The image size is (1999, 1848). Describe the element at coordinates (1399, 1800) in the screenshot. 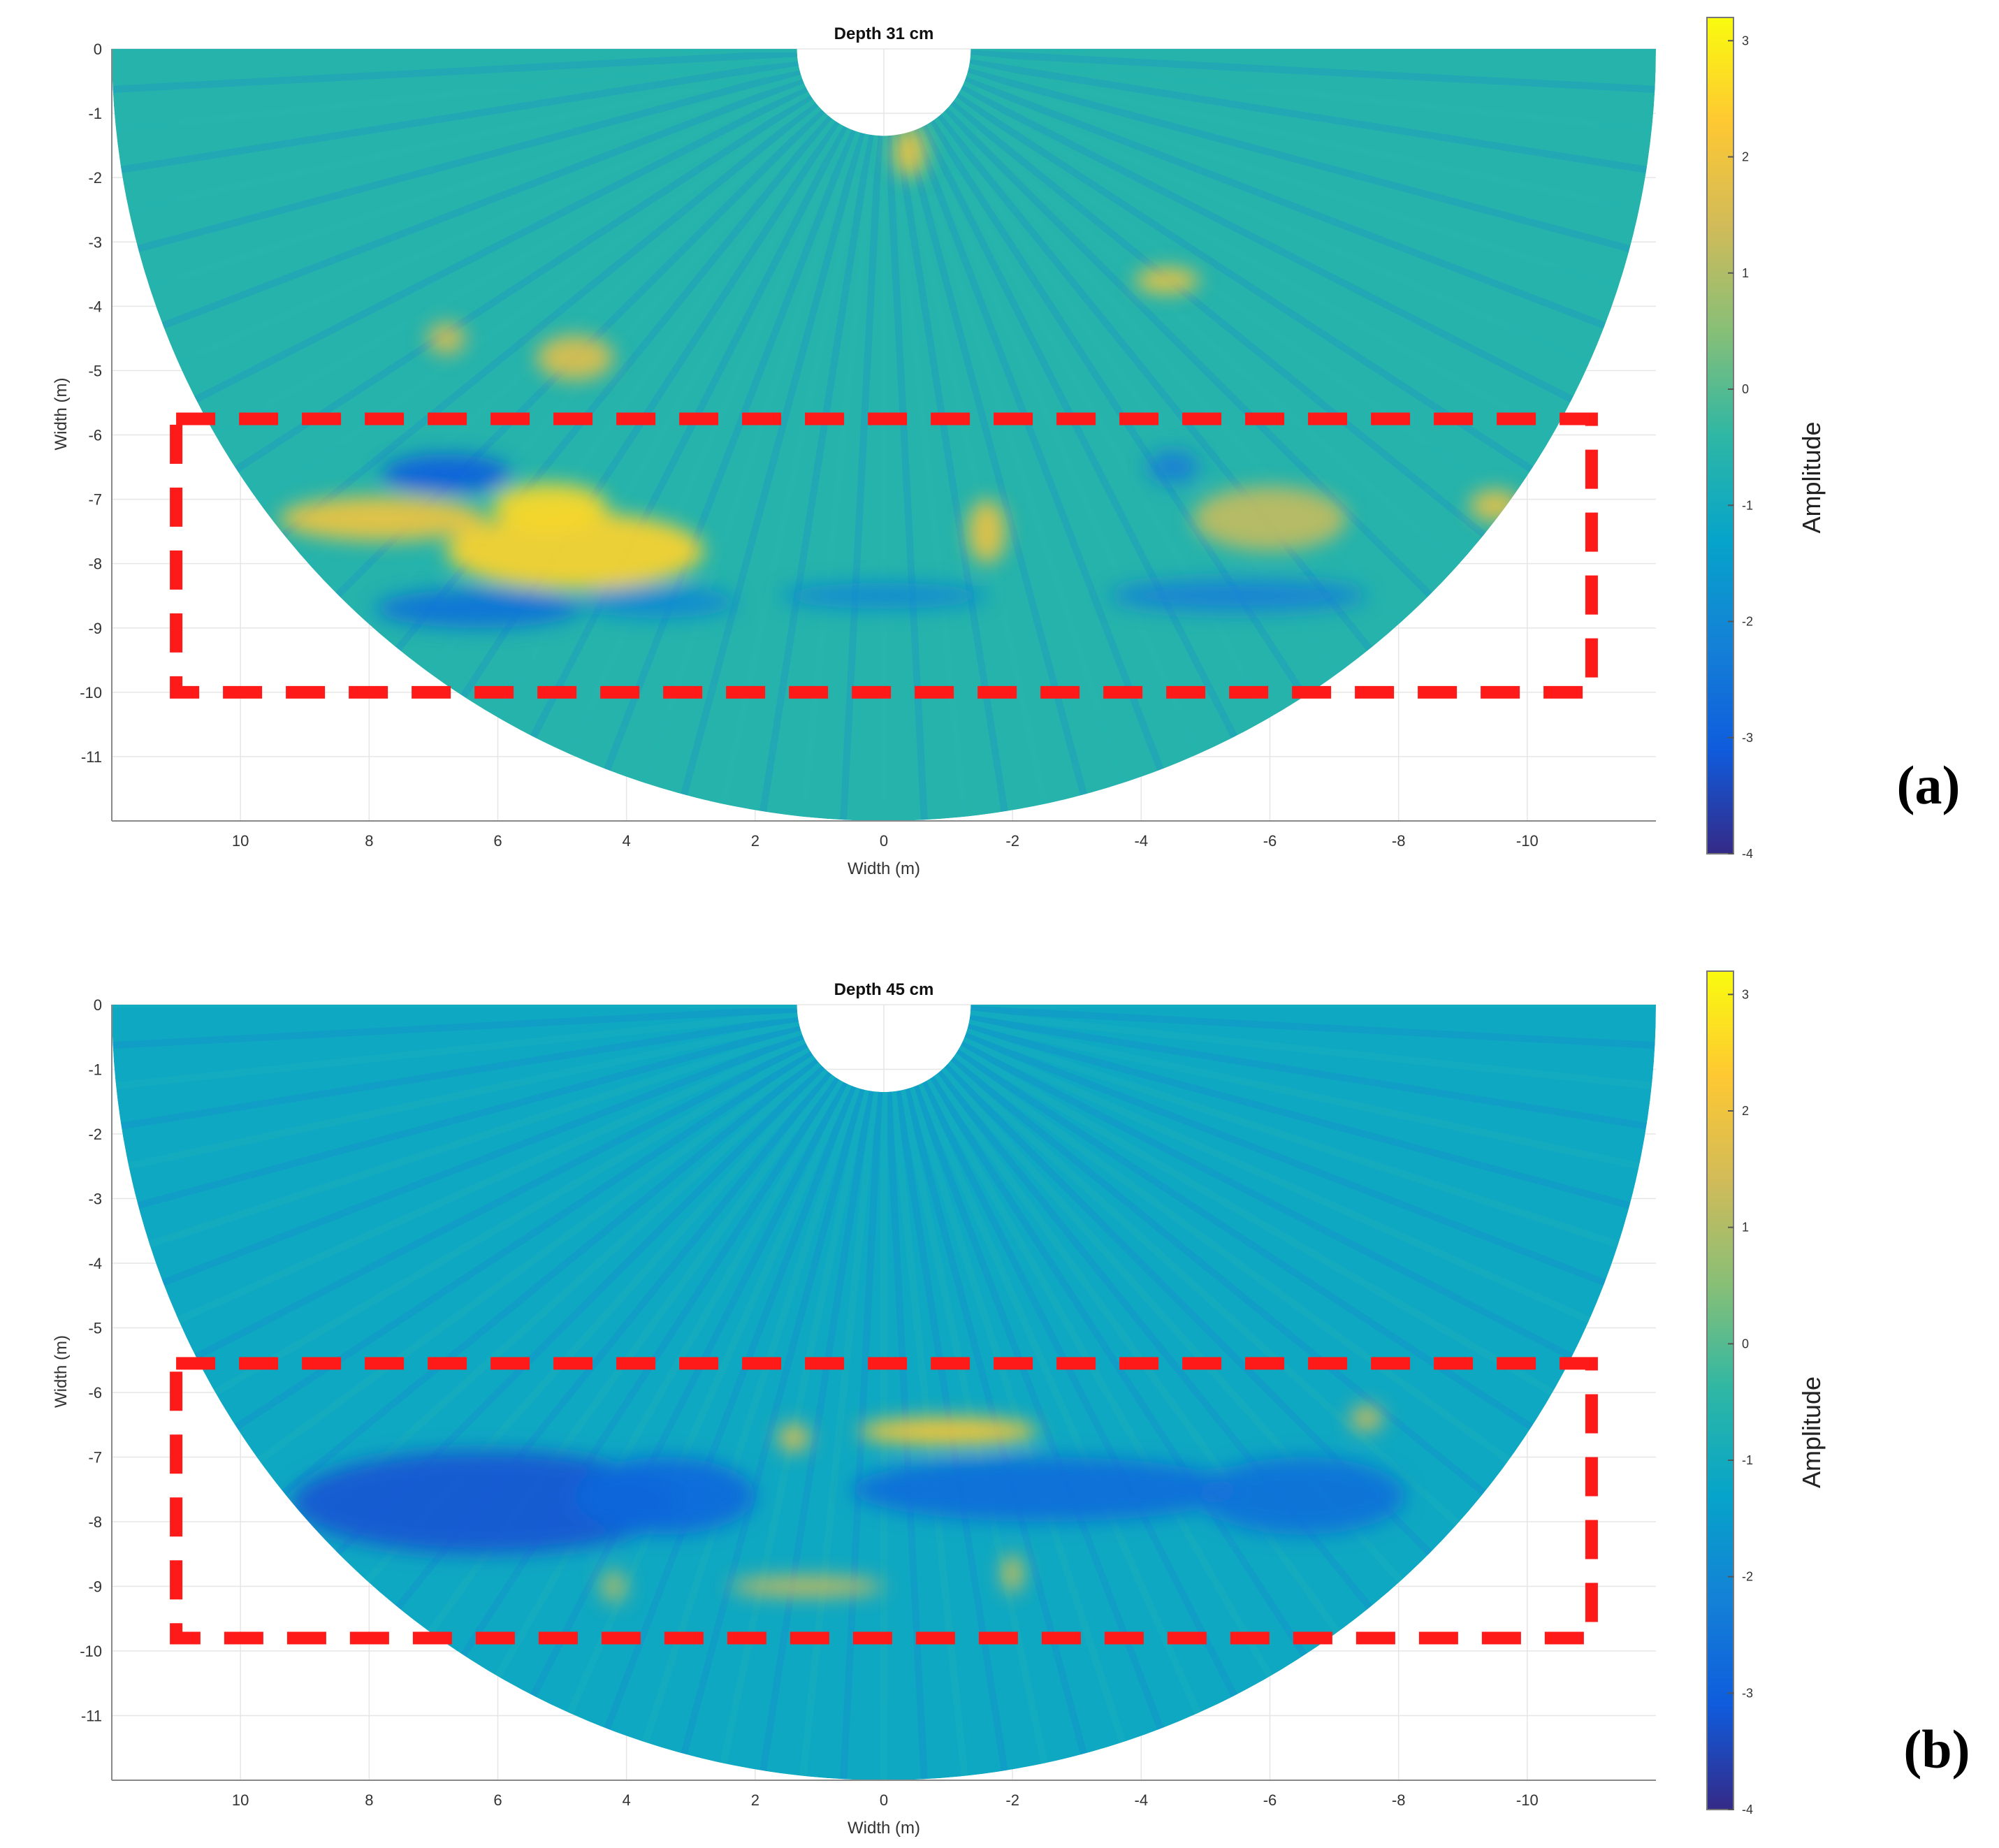

I see `x-tick-label: -8` at that location.